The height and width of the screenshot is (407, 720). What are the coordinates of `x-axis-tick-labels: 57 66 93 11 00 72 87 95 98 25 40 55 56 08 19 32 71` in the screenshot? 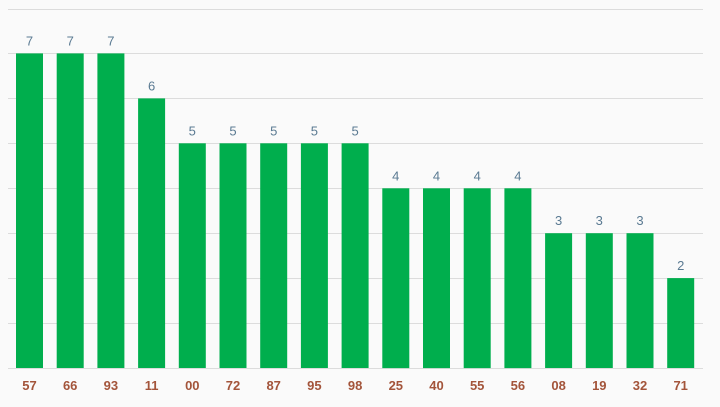 It's located at (355, 385).